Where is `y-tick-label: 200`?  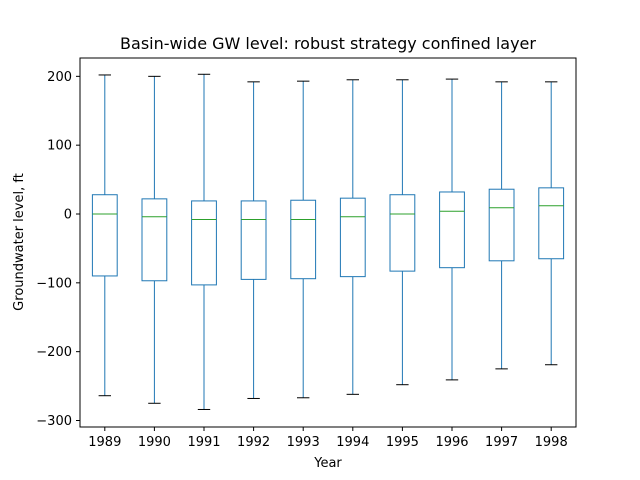 y-tick-label: 200 is located at coordinates (59, 77).